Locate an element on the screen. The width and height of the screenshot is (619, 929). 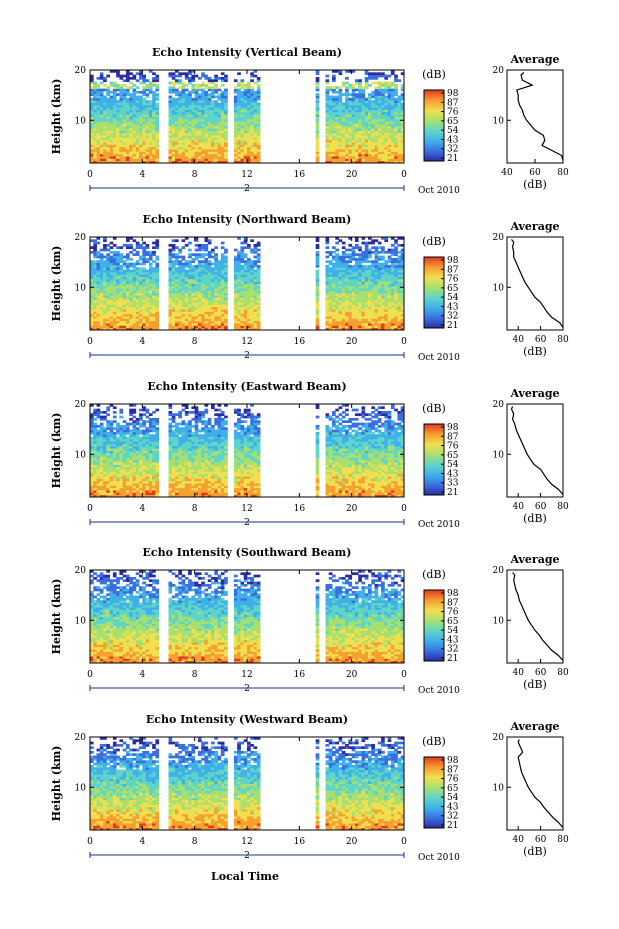
panel-title: Echo Intensity (Vertical Beam) is located at coordinates (247, 52).